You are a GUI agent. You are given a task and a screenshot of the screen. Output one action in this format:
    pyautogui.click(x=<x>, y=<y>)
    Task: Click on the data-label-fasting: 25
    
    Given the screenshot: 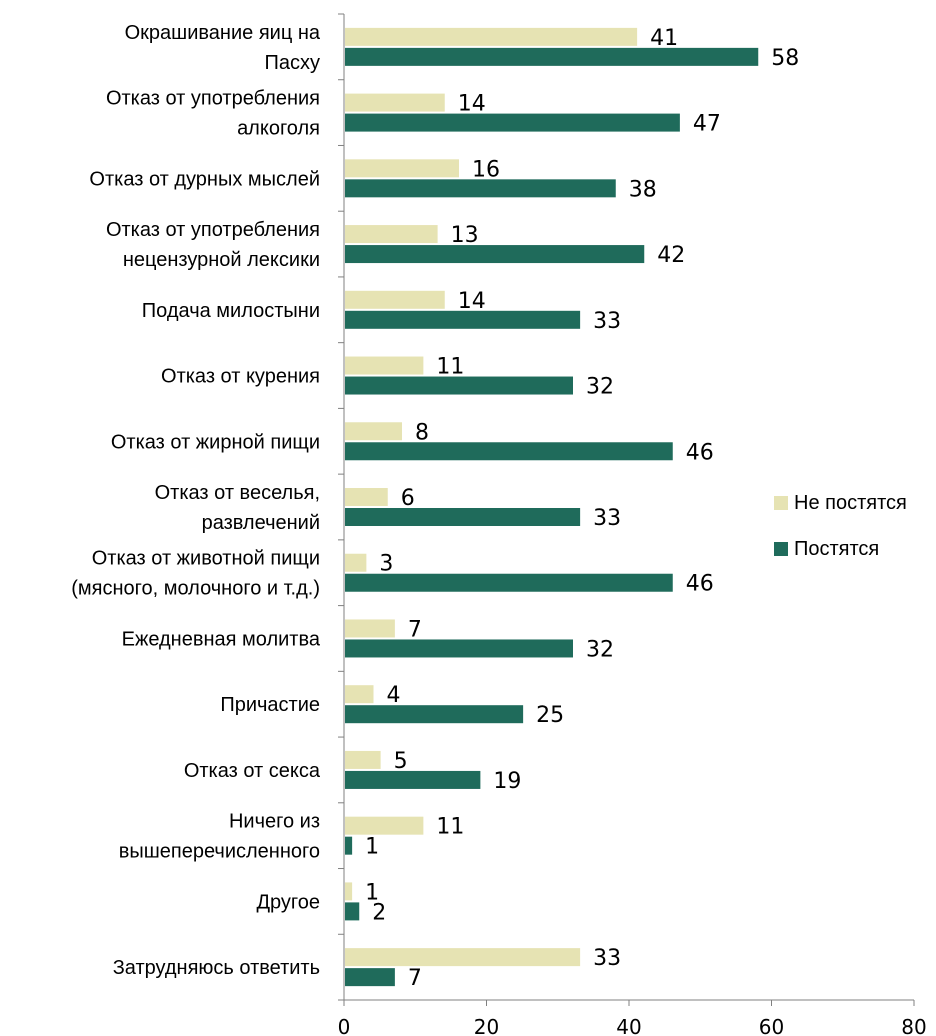 What is the action you would take?
    pyautogui.click(x=550, y=715)
    